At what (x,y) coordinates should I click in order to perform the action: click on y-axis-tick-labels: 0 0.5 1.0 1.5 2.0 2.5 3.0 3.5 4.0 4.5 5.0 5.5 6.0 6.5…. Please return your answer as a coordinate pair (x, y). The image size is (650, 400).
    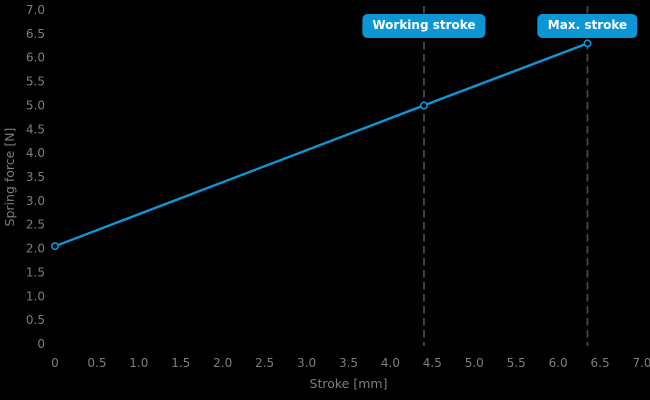
    Looking at the image, I should click on (35, 177).